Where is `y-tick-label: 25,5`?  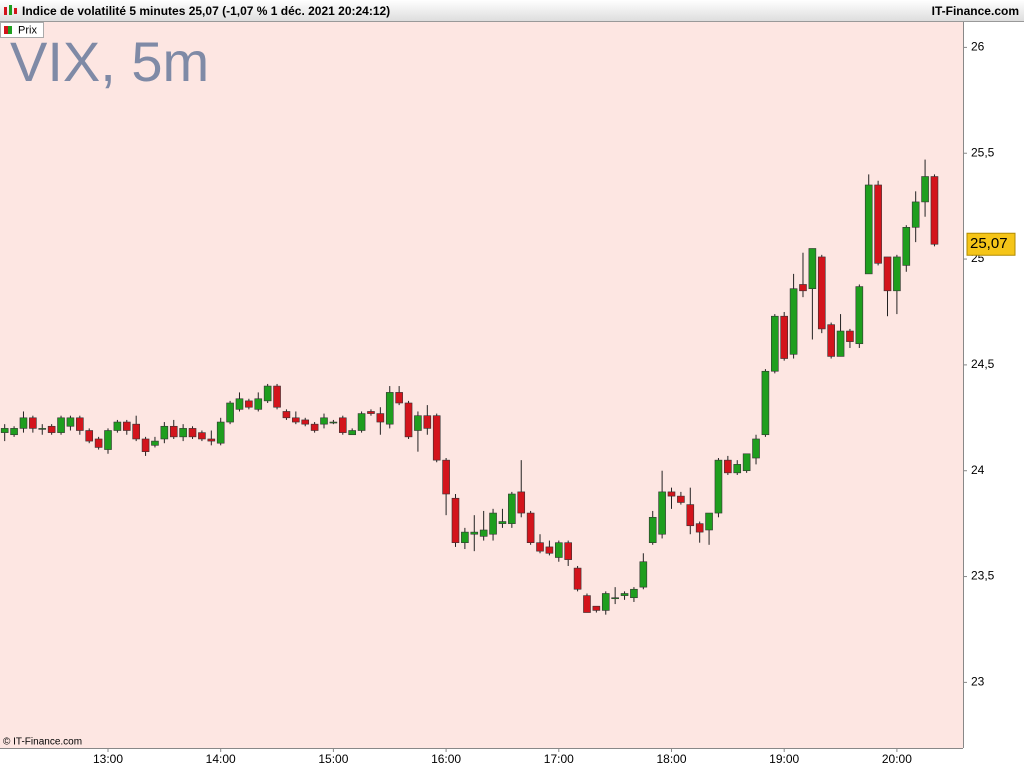
y-tick-label: 25,5 is located at coordinates (983, 152).